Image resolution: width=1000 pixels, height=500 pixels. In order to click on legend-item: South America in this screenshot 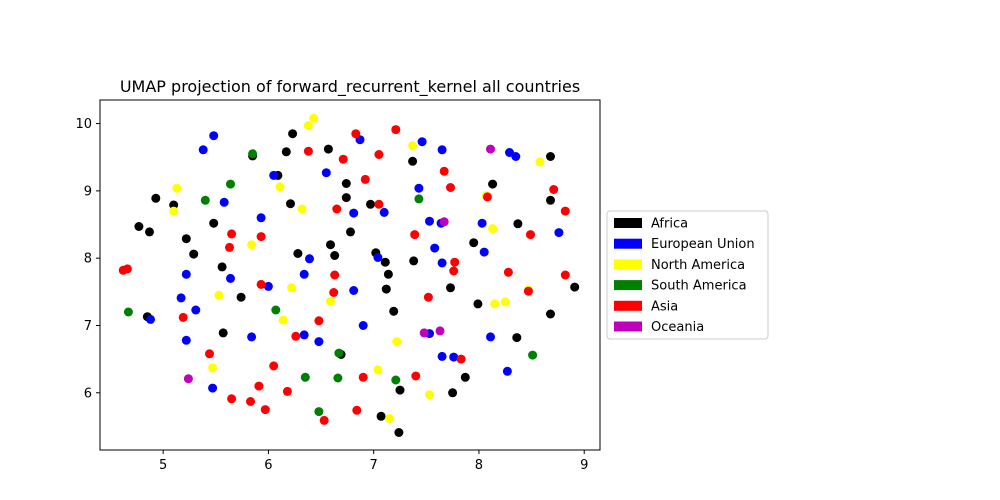, I will do `click(680, 286)`.